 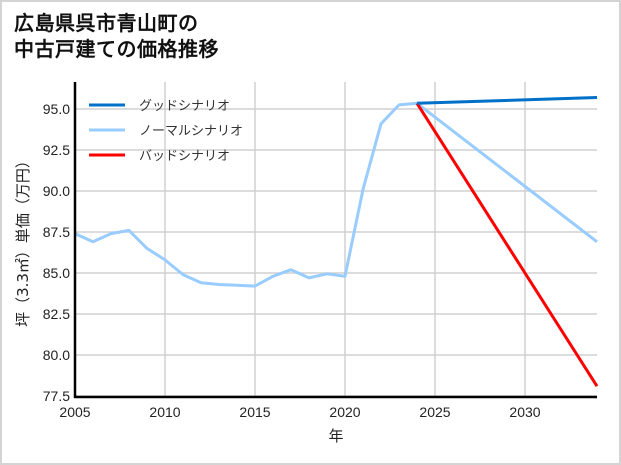 What do you see at coordinates (56, 355) in the screenshot?
I see `y-tick-label: 80.0` at bounding box center [56, 355].